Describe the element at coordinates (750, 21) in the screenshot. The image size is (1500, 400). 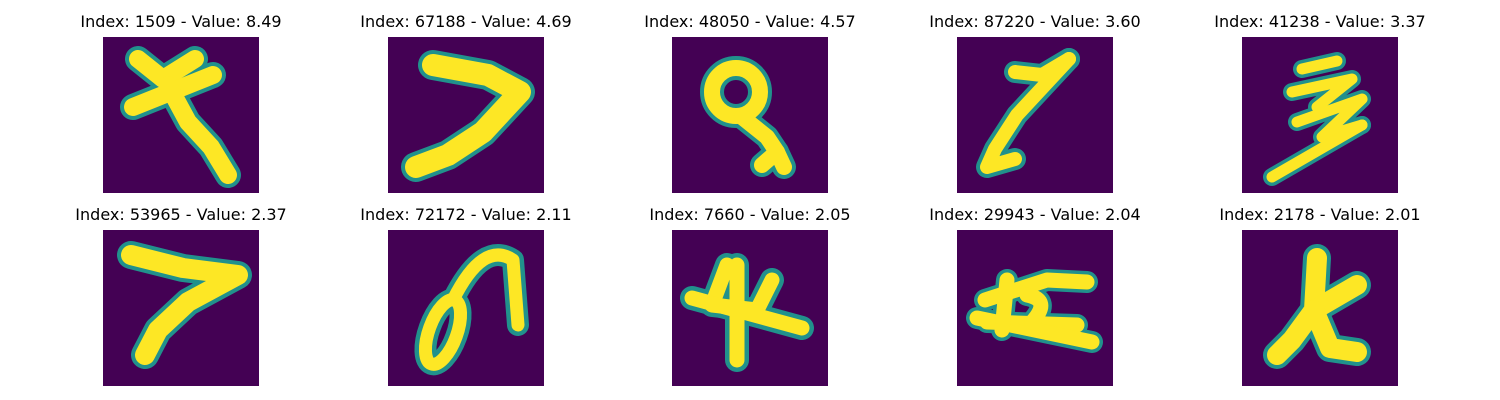
I see `panel-title: Index: 48050 - Value: 4.57` at that location.